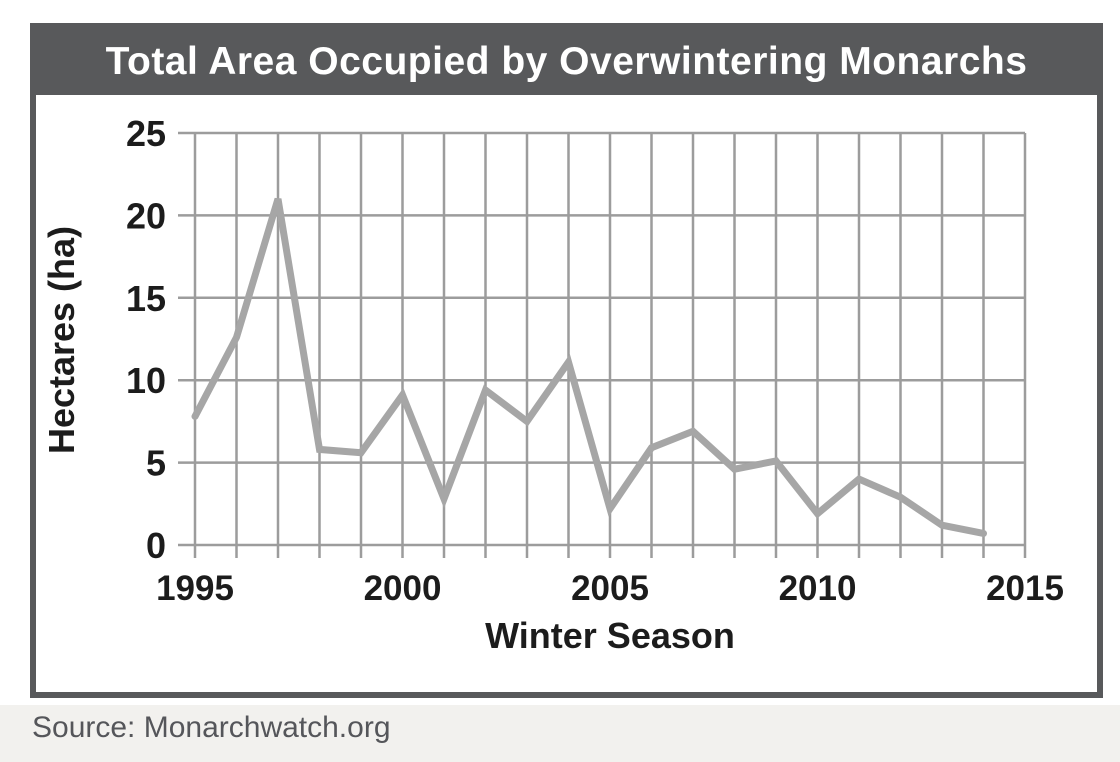 This screenshot has width=1120, height=762. What do you see at coordinates (61, 340) in the screenshot?
I see `y-axis-label: Hectares (ha)` at bounding box center [61, 340].